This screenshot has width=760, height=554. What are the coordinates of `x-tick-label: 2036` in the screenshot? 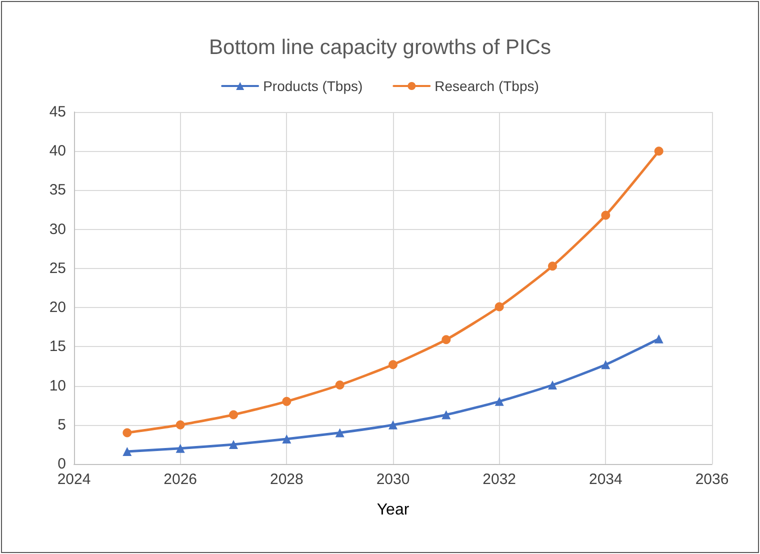 It's located at (712, 479).